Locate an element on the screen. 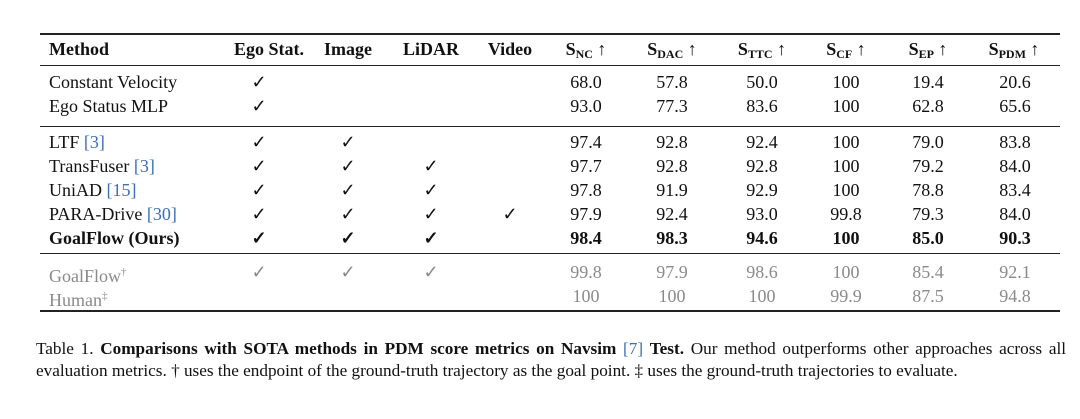 The image size is (1080, 419). row-nc: 98.4 is located at coordinates (586, 238).